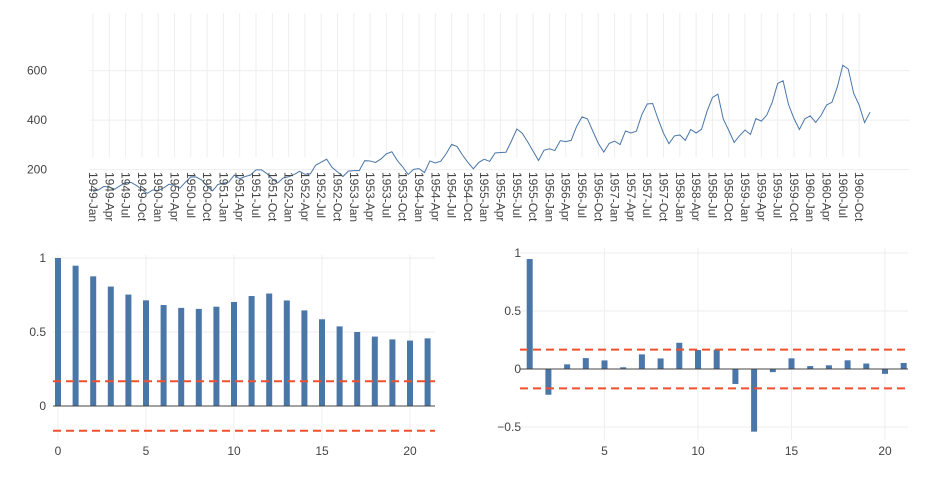 The image size is (945, 485). I want to click on x-tick-label: 1952-Jan, so click(289, 197).